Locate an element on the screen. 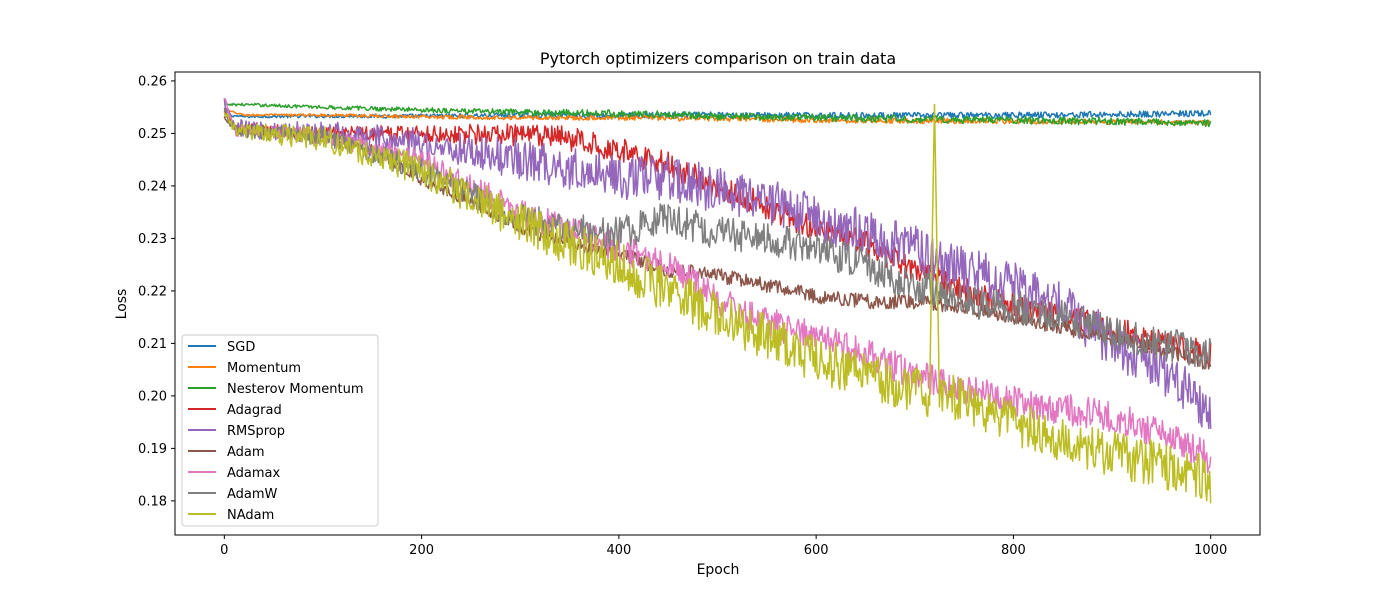 This screenshot has width=1400, height=600. x-tick-label: 600 is located at coordinates (816, 550).